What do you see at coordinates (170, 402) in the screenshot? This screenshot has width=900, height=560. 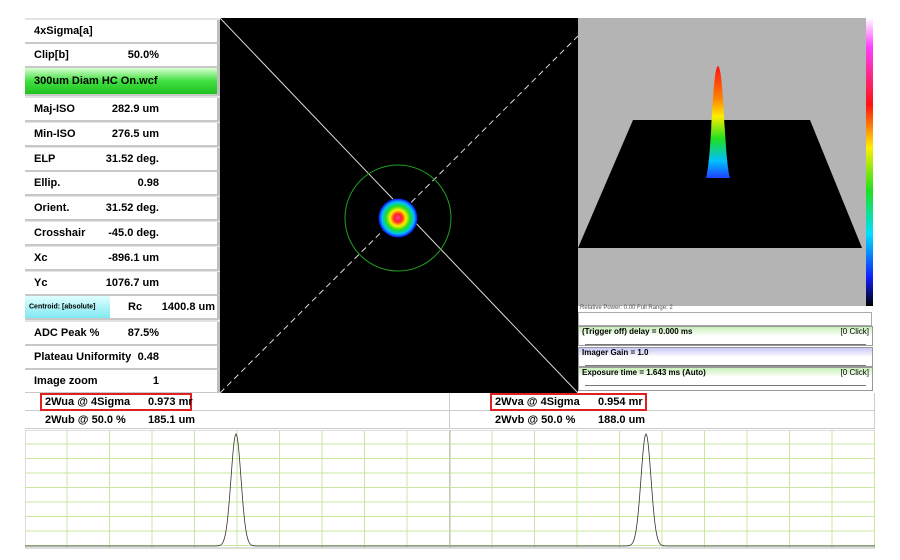 I see `measure-value: 0.973 mr` at bounding box center [170, 402].